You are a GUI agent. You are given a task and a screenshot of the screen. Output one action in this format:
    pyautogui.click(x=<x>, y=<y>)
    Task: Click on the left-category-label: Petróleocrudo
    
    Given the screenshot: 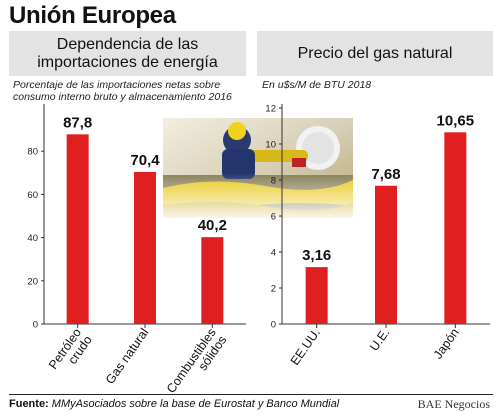 What is the action you would take?
    pyautogui.click(x=70, y=353)
    